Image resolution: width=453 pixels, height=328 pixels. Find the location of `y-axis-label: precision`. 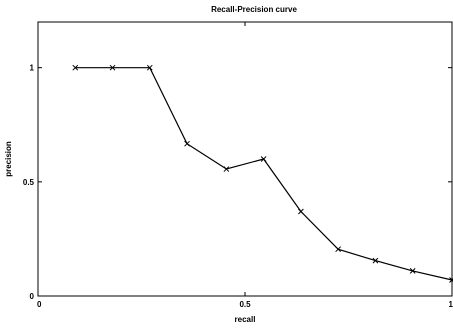

y-axis-label: precision is located at coordinates (8, 159).